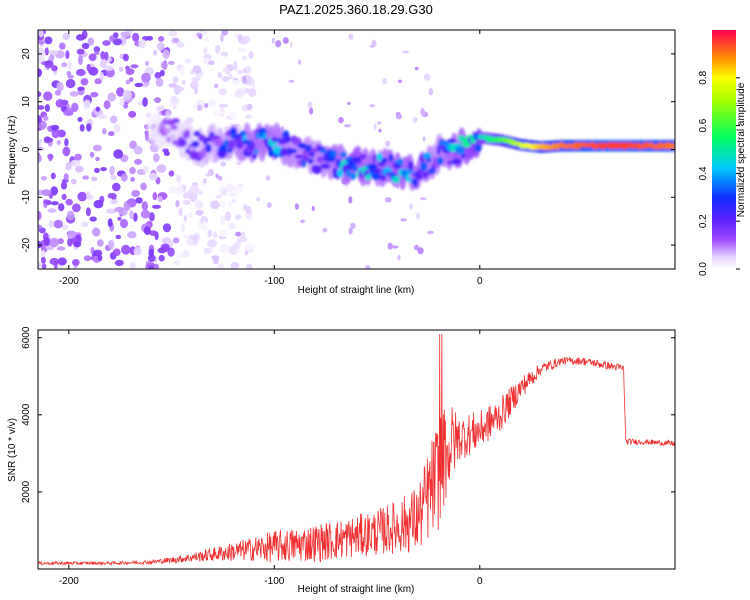 The height and width of the screenshot is (600, 750). What do you see at coordinates (12, 450) in the screenshot?
I see `snr-y-label: SNR (10 * v/v)` at bounding box center [12, 450].